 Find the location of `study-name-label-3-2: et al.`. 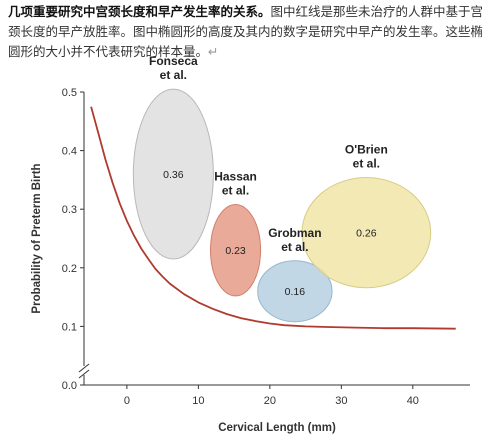

study-name-label-3-2: et al. is located at coordinates (294, 247).